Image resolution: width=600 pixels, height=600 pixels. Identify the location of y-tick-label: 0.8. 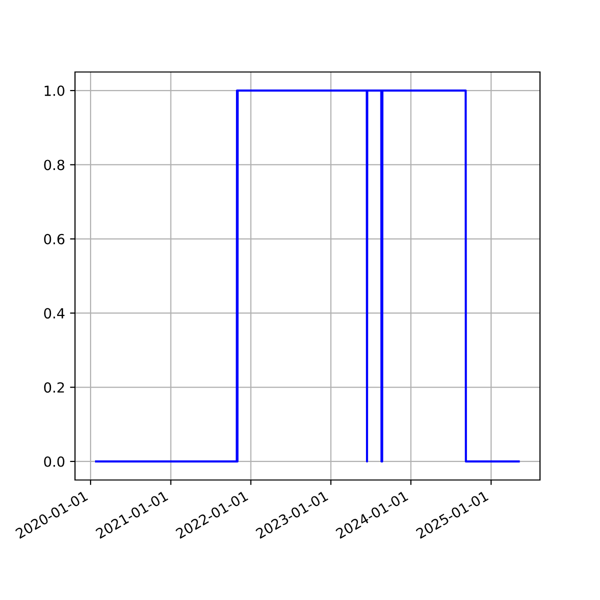
(54, 165).